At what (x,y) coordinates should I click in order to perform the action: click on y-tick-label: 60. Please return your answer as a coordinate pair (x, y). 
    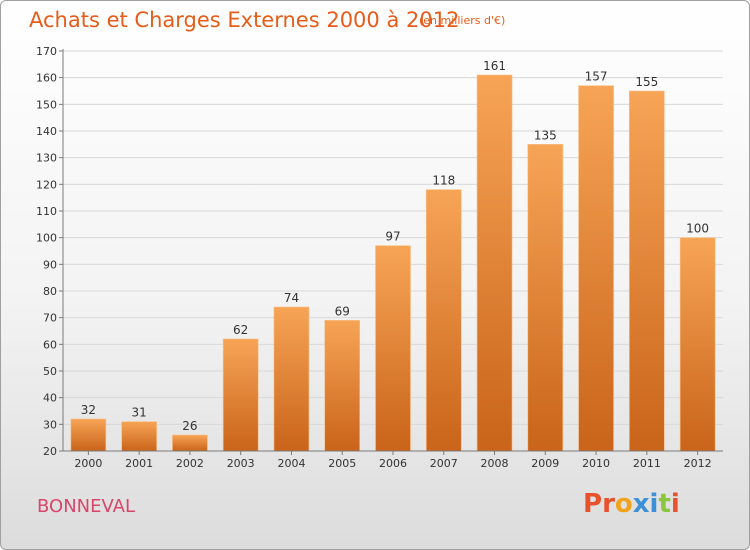
    Looking at the image, I should click on (50, 344).